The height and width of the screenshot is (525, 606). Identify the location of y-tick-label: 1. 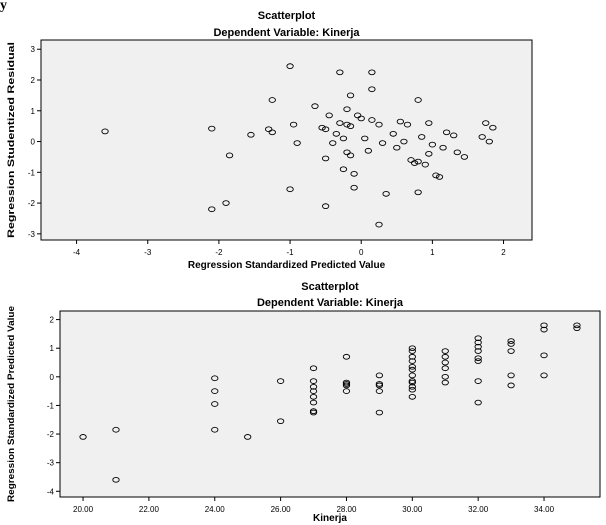
(33, 111).